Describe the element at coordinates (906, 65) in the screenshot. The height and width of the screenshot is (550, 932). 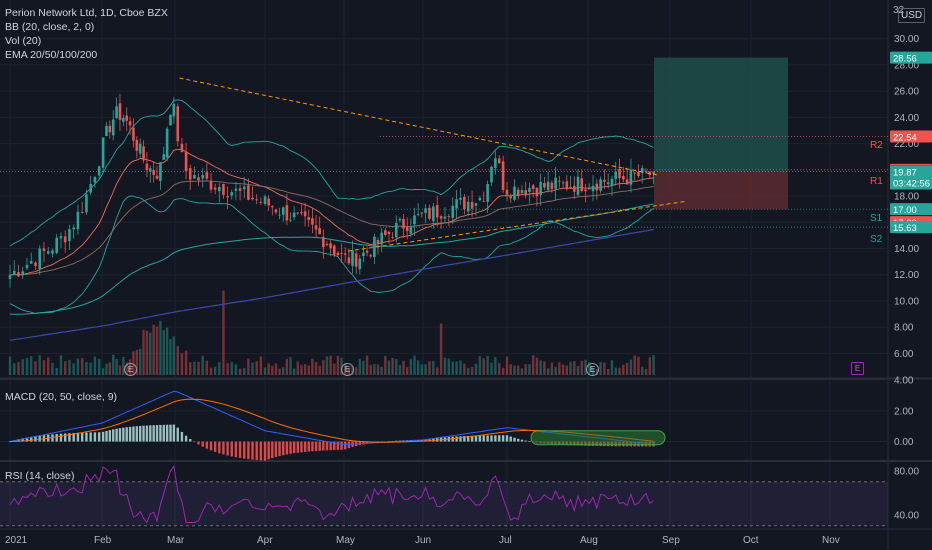
I see `price-tick-label: 28.00` at that location.